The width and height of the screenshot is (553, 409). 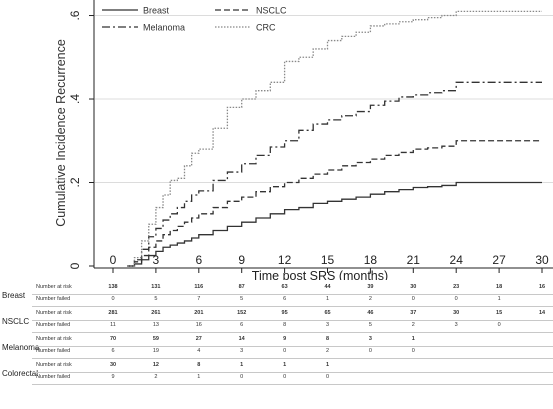 I want to click on risk-cell: 12, so click(x=155, y=365).